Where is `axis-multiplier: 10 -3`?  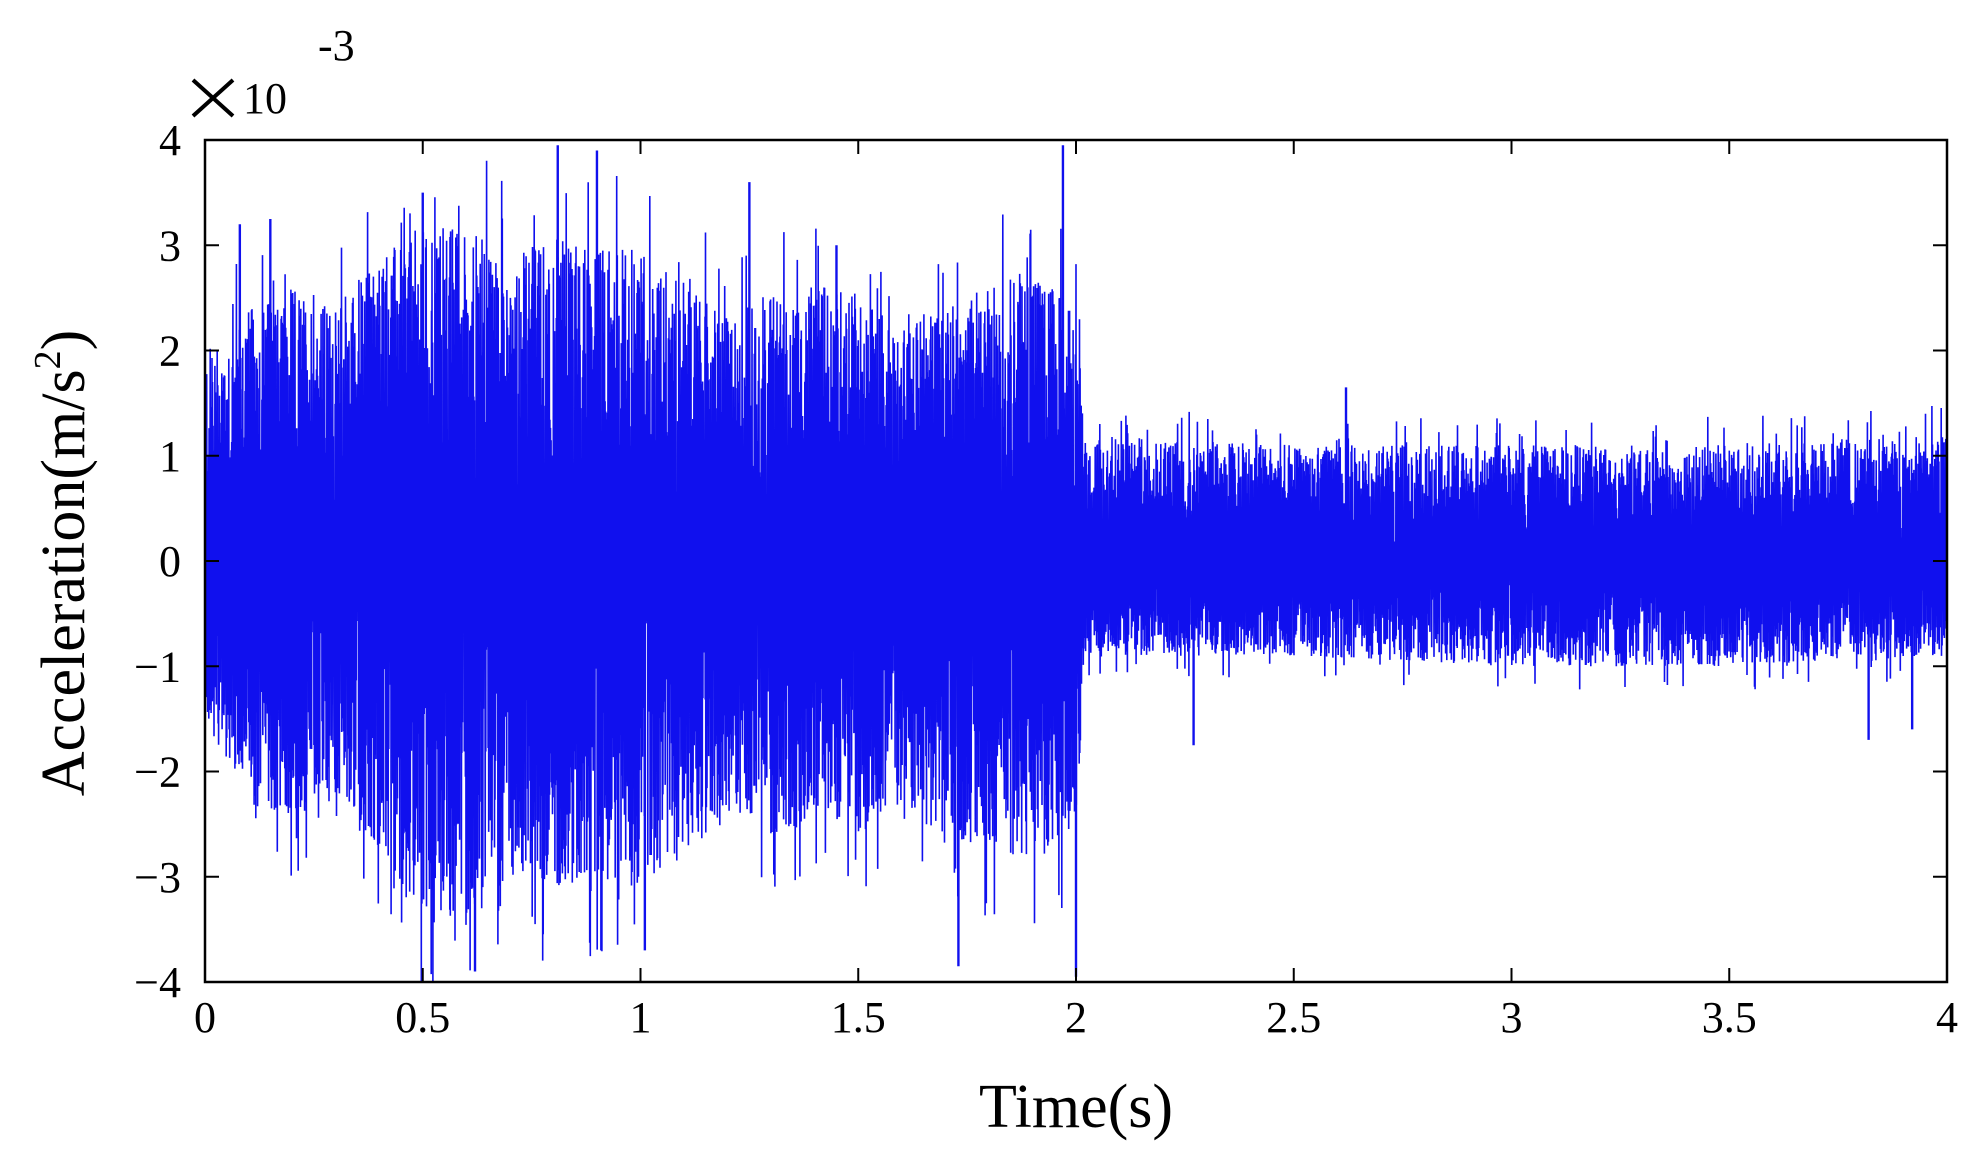 axis-multiplier: 10 -3 is located at coordinates (273, 72).